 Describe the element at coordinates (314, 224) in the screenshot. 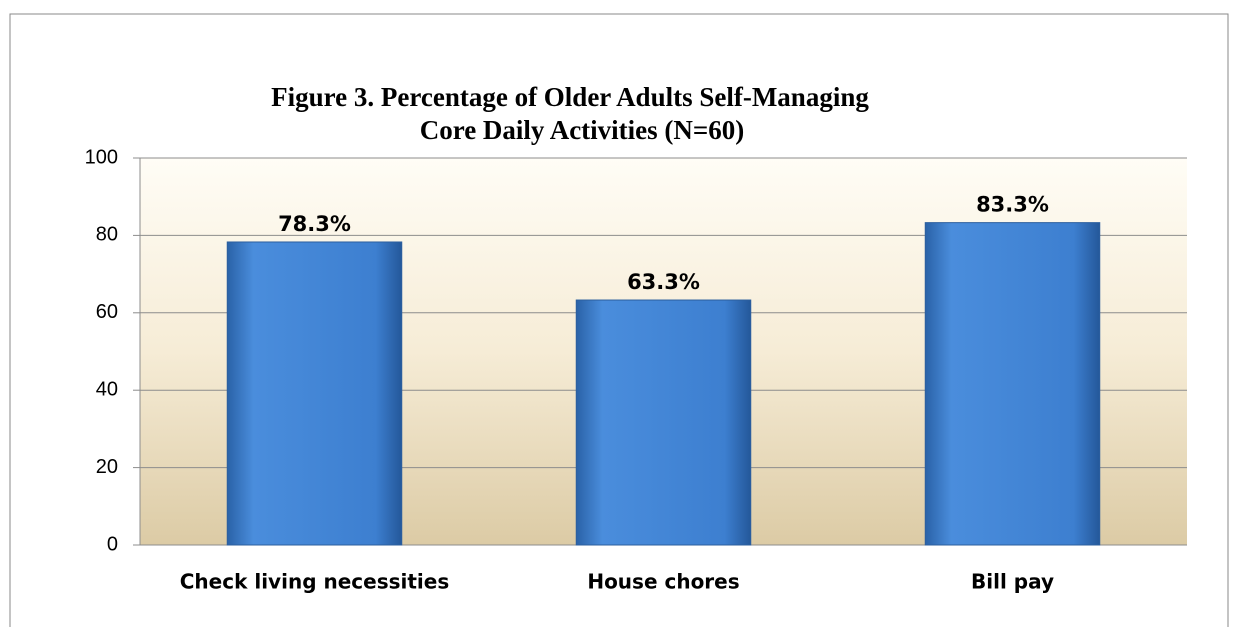

I see `value-label: 78.3%` at that location.